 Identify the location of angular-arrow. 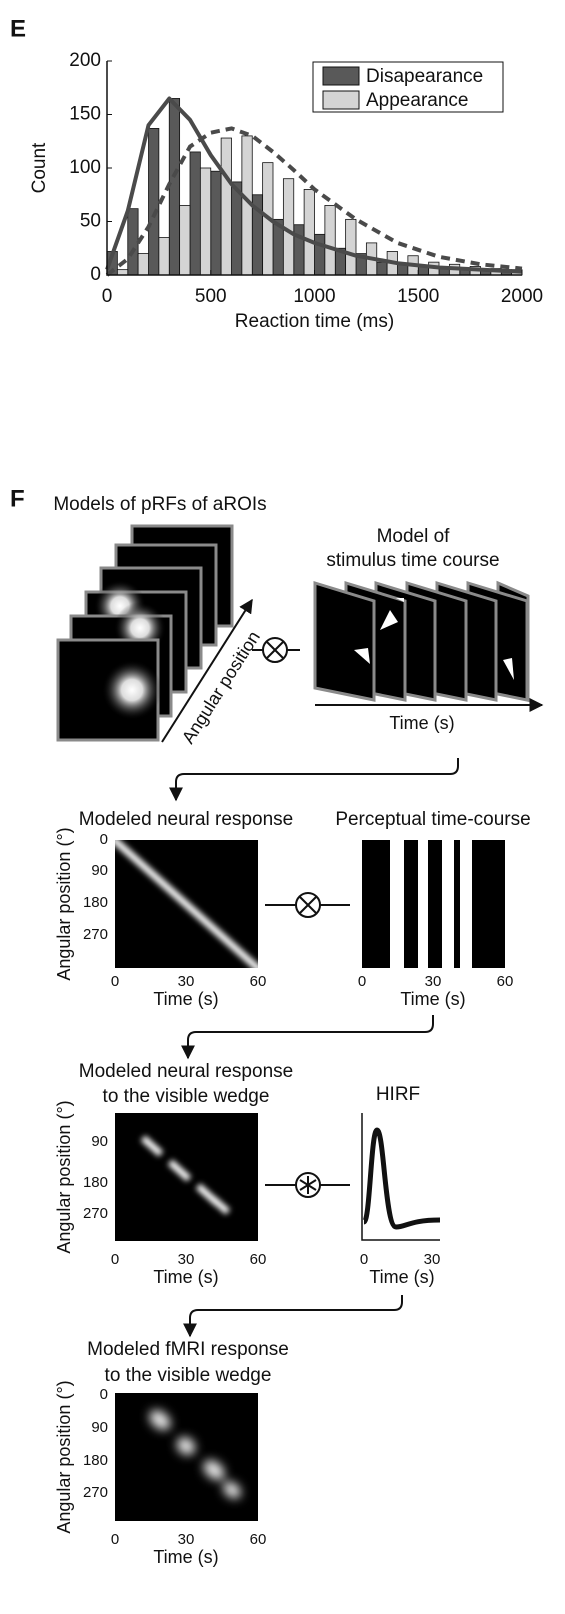
(207, 670).